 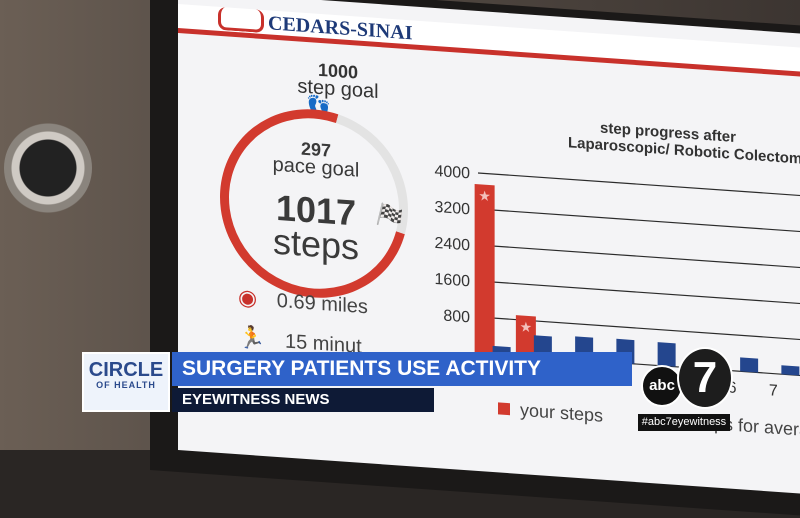 I want to click on y-tick-label: 4000, so click(x=452, y=172).